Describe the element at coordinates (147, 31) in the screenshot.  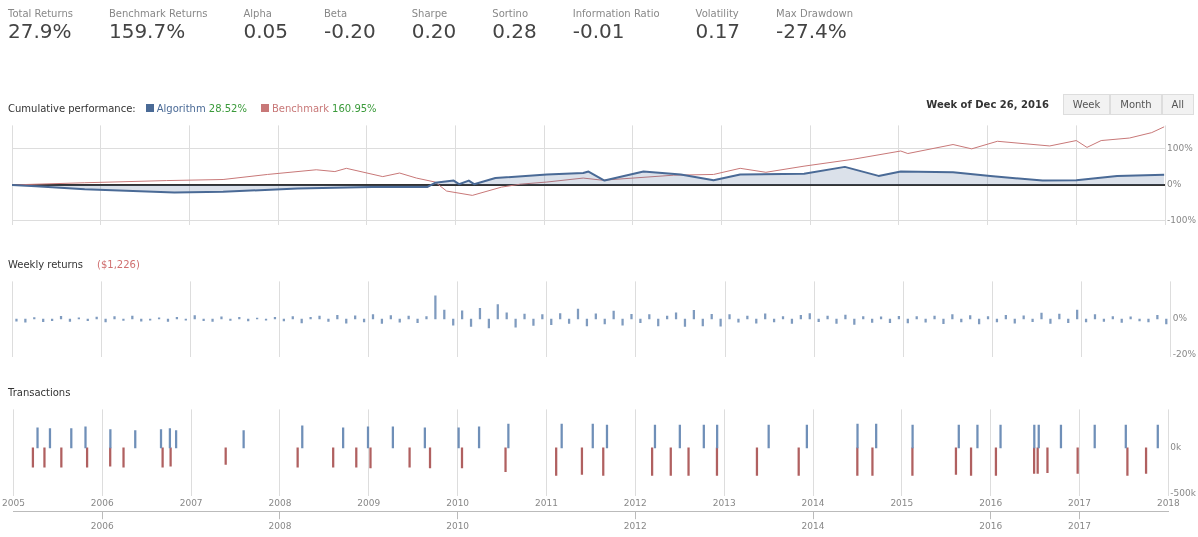
I see `text: 159.7%` at that location.